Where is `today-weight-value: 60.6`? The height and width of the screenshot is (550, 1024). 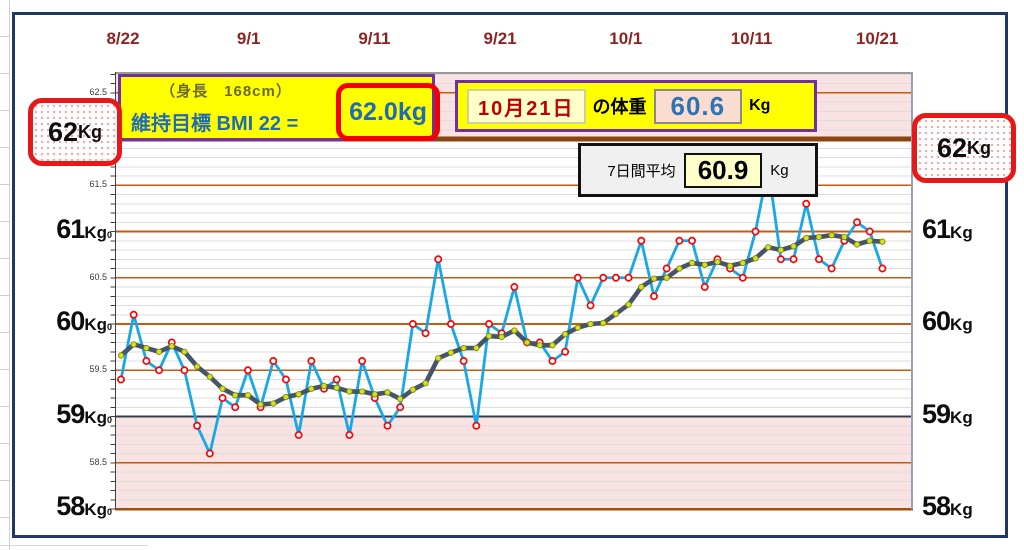
today-weight-value: 60.6 is located at coordinates (698, 106).